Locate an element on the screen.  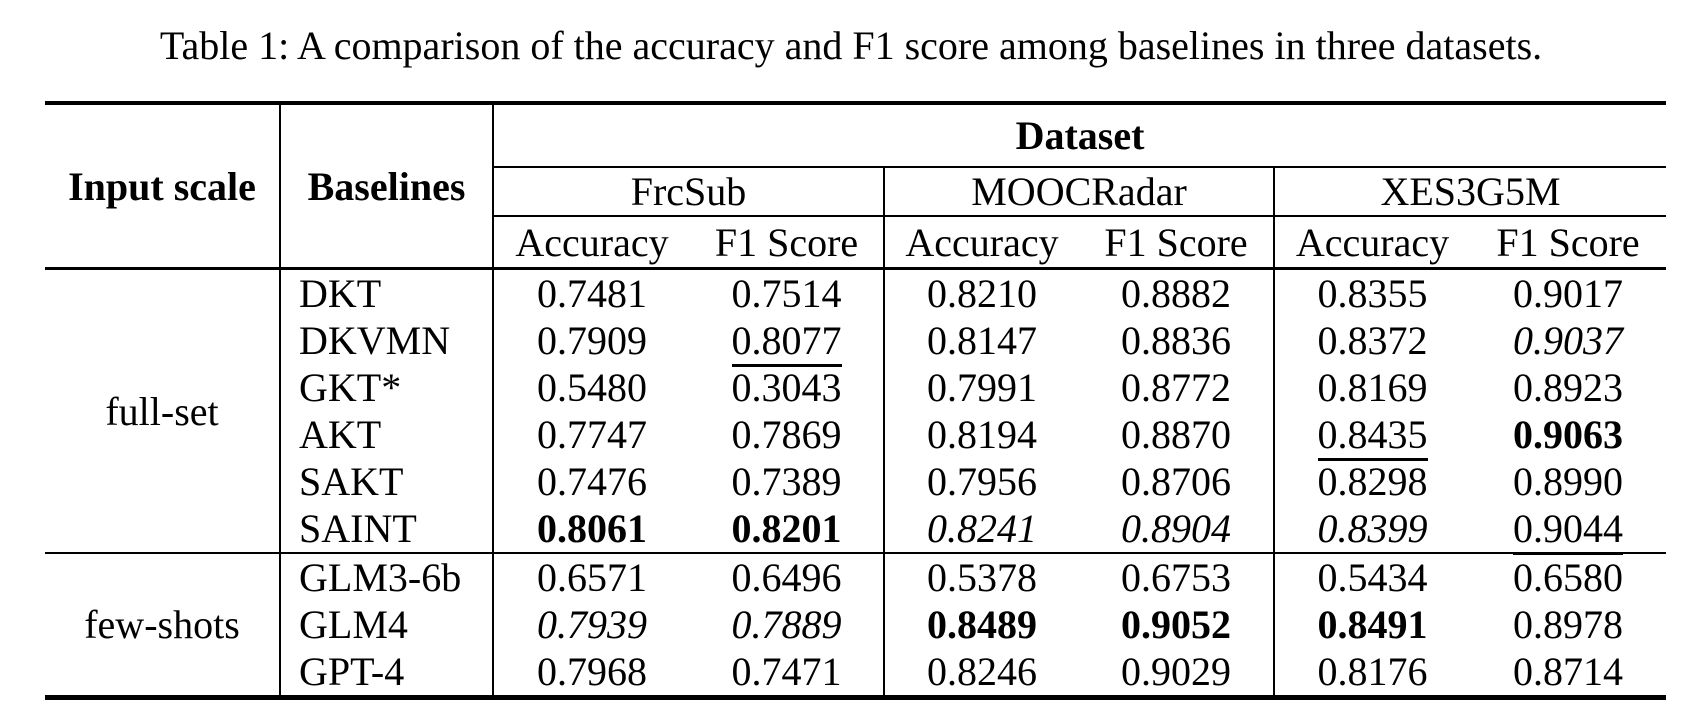
value-cell: 0.6753 is located at coordinates (1177, 576).